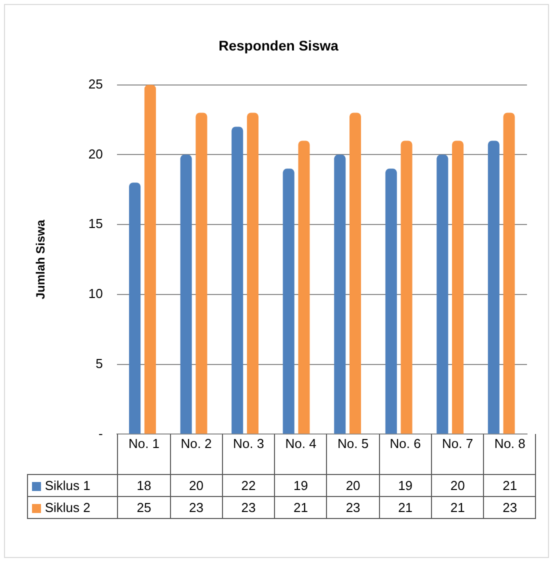 The image size is (555, 564). I want to click on x-tick-label: No. 7, so click(457, 454).